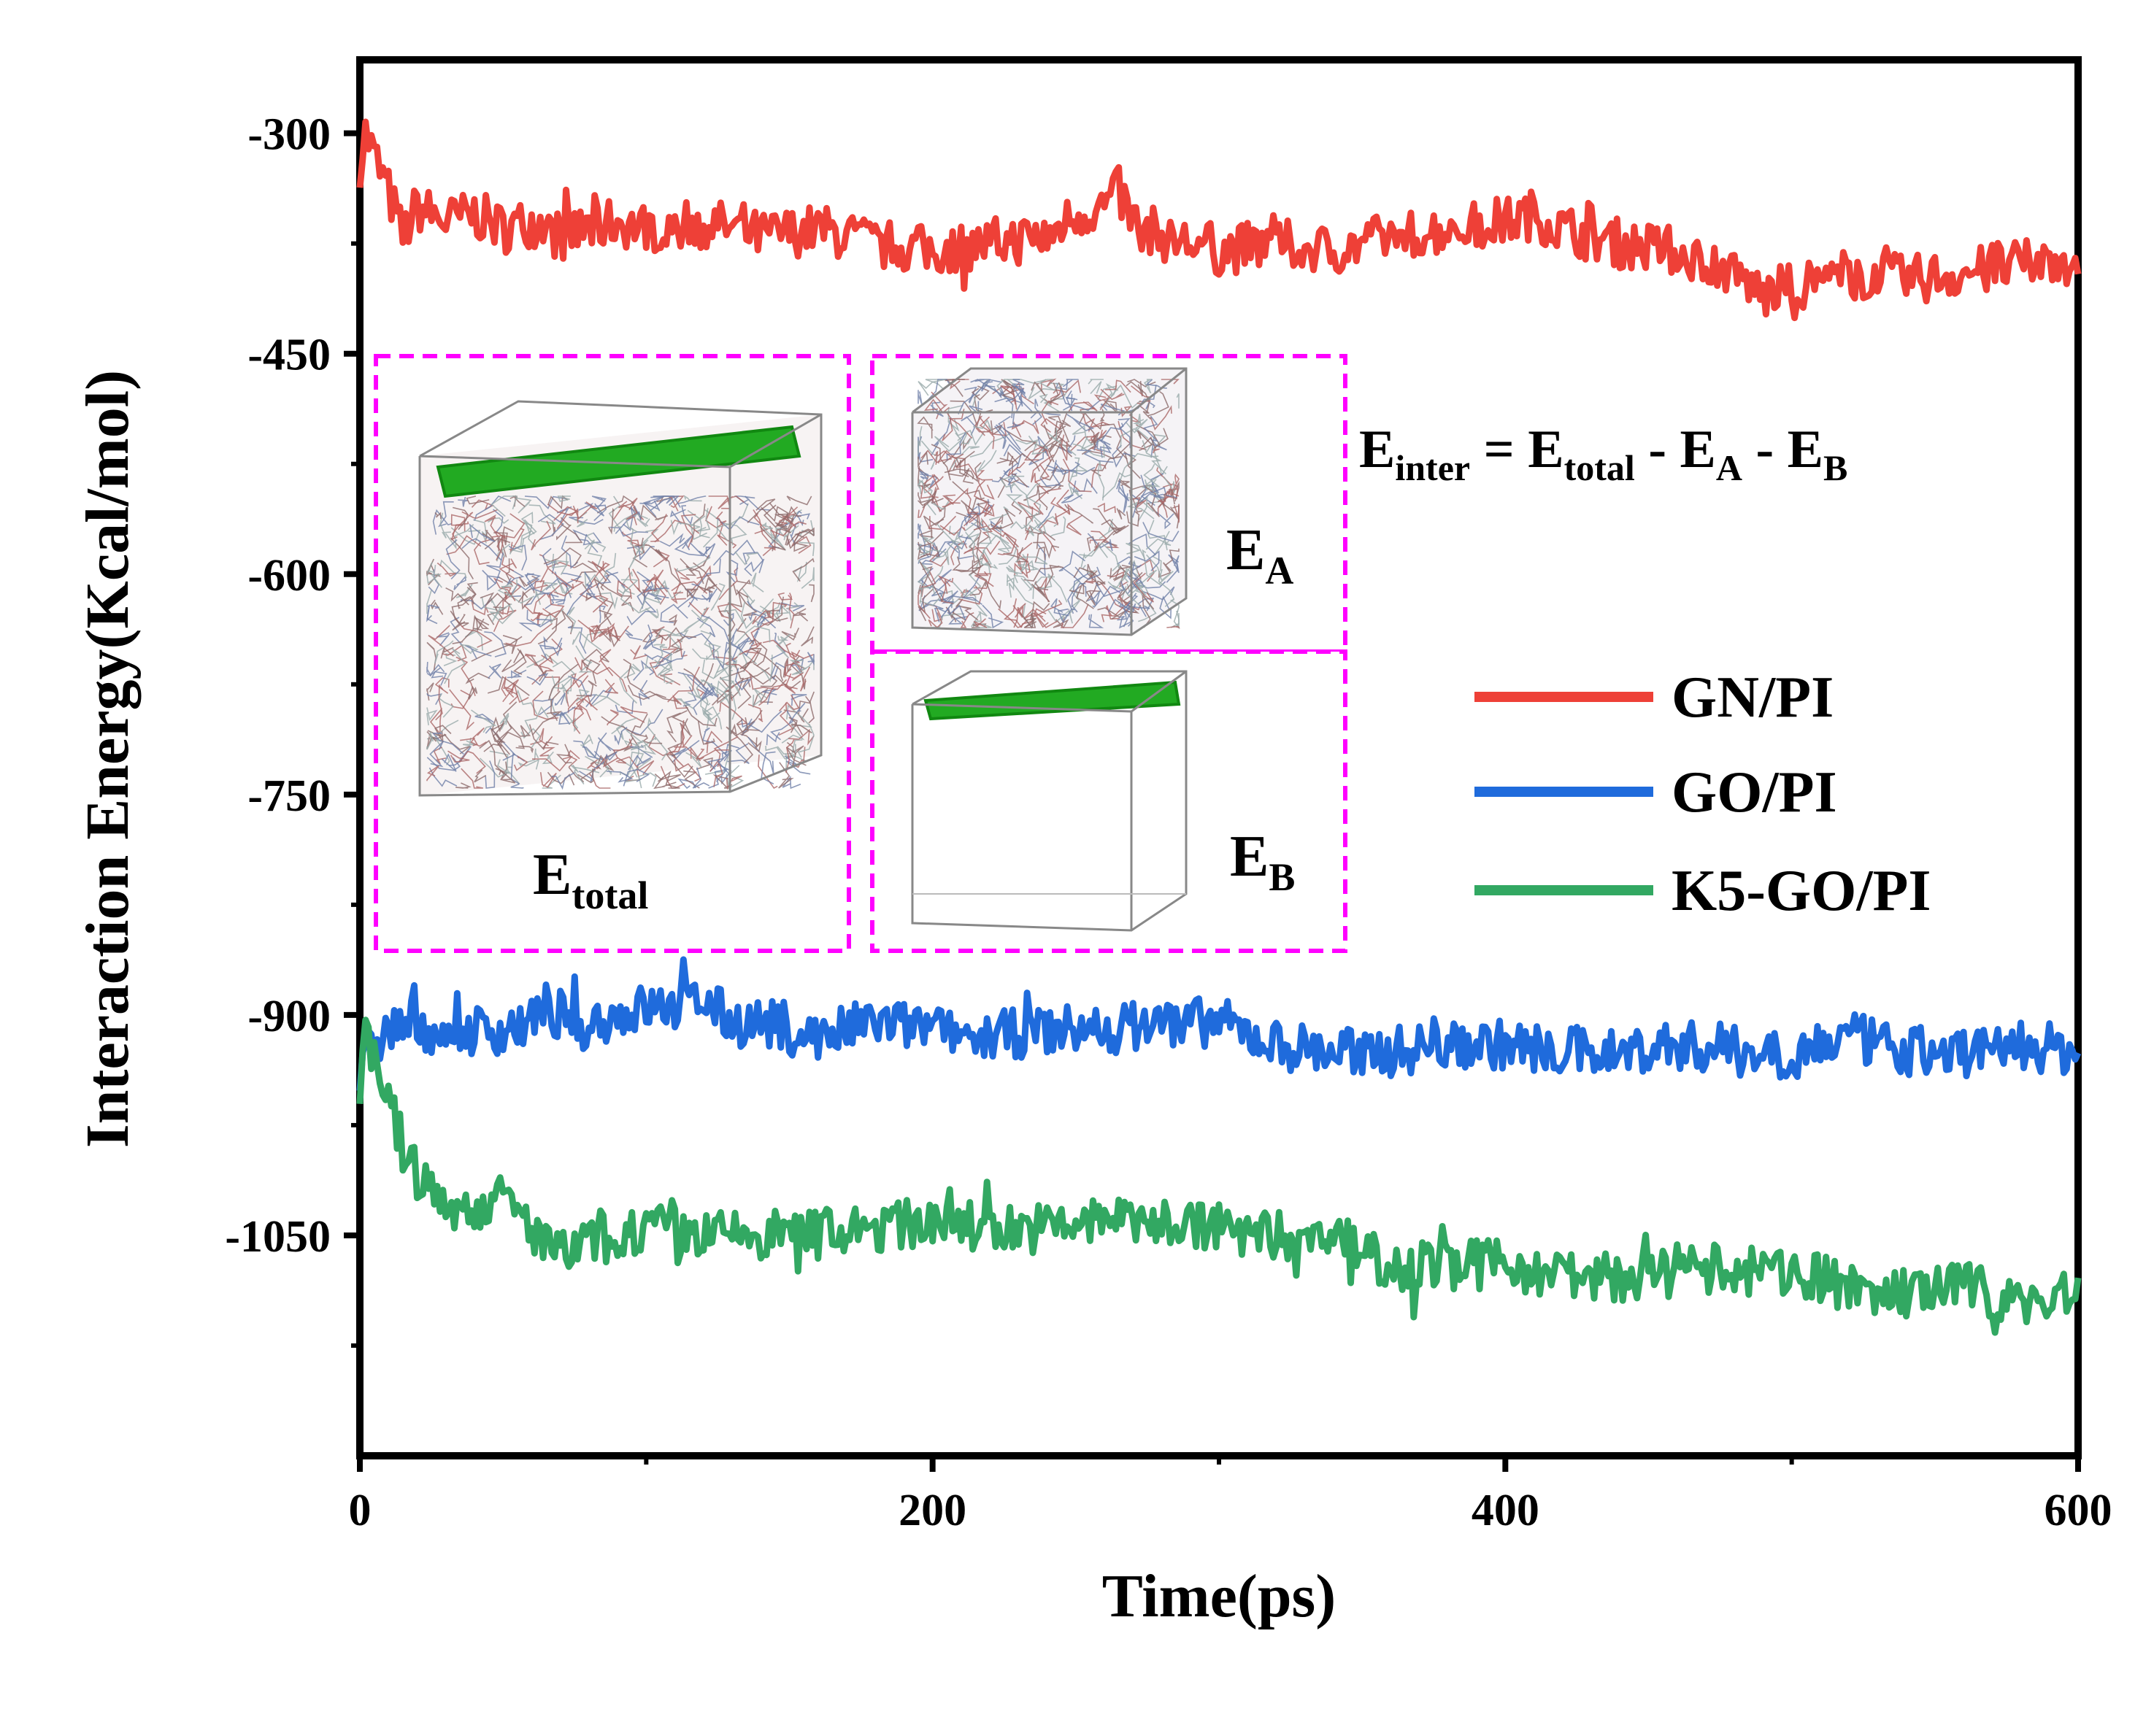 Image resolution: width=2154 pixels, height=1736 pixels. Describe the element at coordinates (1219, 1024) in the screenshot. I see `series-line-go-pi` at that location.